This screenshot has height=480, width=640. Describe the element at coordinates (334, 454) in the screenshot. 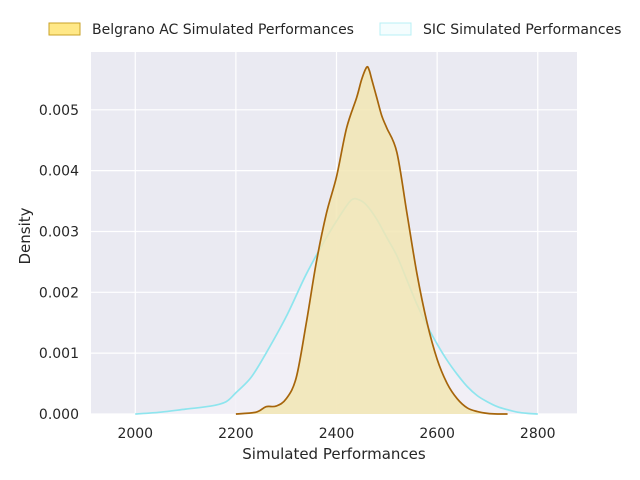

I see `x-axis-title: Simulated Performances` at that location.